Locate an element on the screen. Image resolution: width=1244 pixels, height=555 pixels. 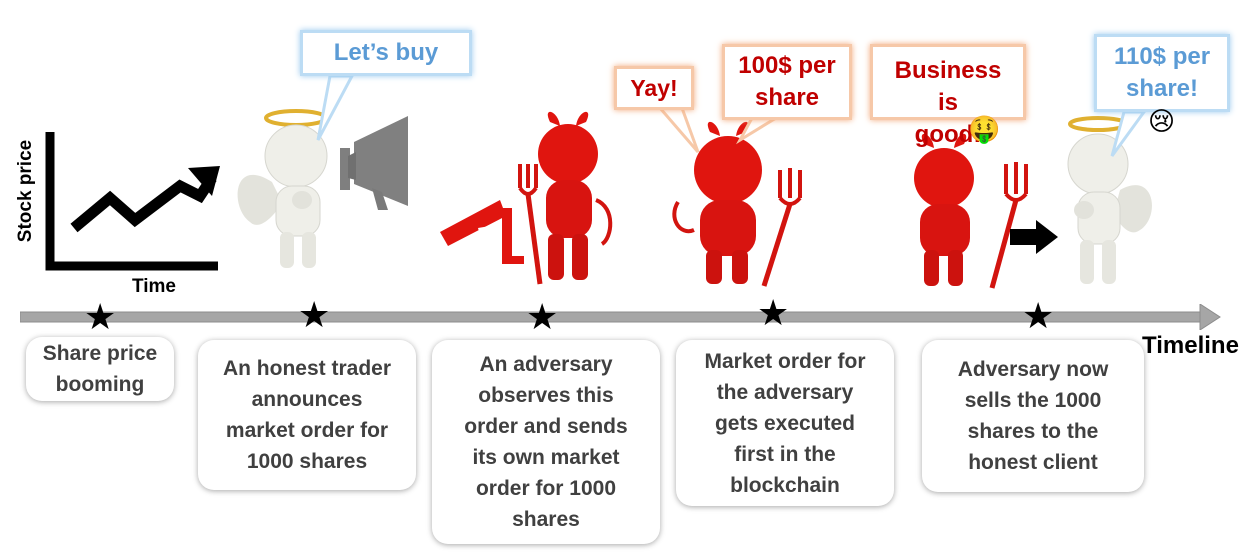
price-100-bubble: 100$ per share is located at coordinates (787, 82).